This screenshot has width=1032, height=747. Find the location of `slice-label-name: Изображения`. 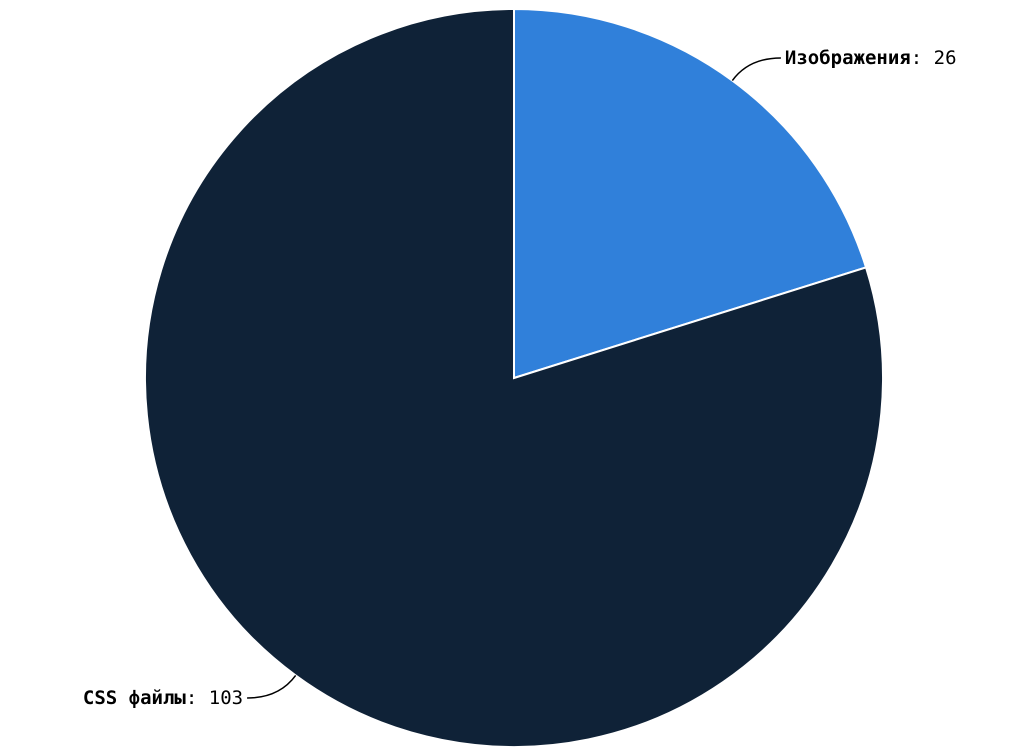

slice-label-name: Изображения is located at coordinates (848, 58).